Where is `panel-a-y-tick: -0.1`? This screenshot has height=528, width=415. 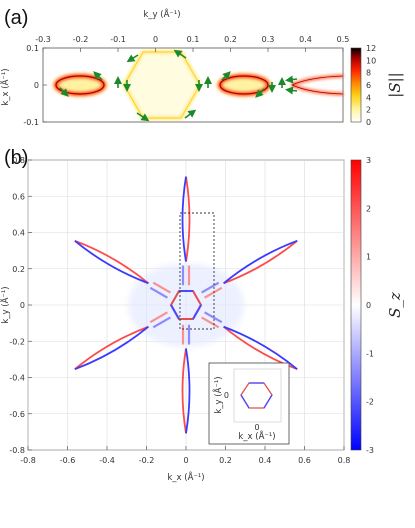
panel-a-y-tick: -0.1 is located at coordinates (35, 122).